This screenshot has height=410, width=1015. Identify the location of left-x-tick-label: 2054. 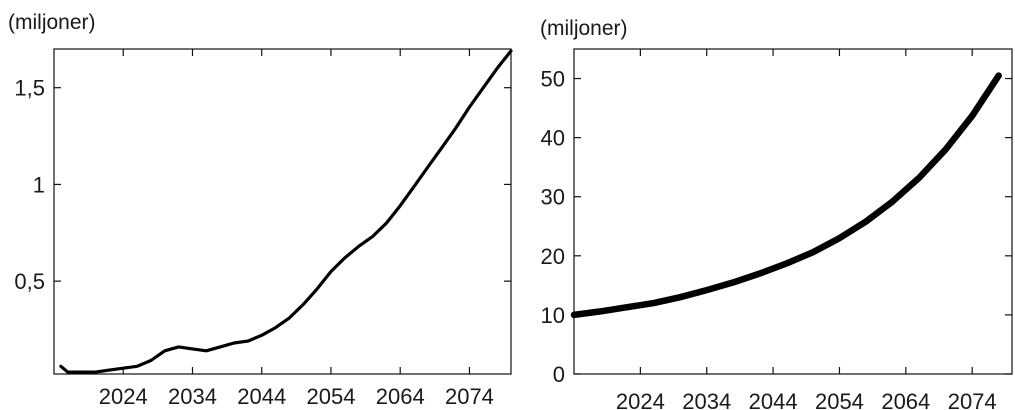
(330, 396).